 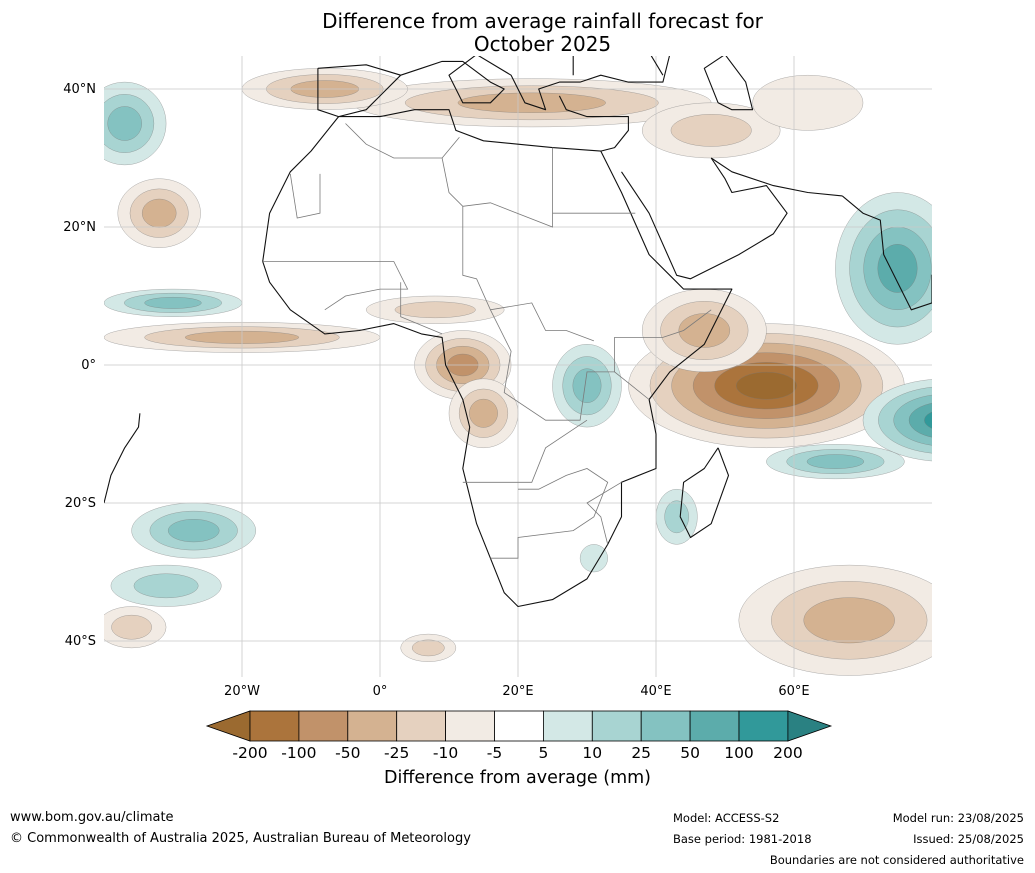 What do you see at coordinates (656, 691) in the screenshot?
I see `lon-tick-40e: 40°E` at bounding box center [656, 691].